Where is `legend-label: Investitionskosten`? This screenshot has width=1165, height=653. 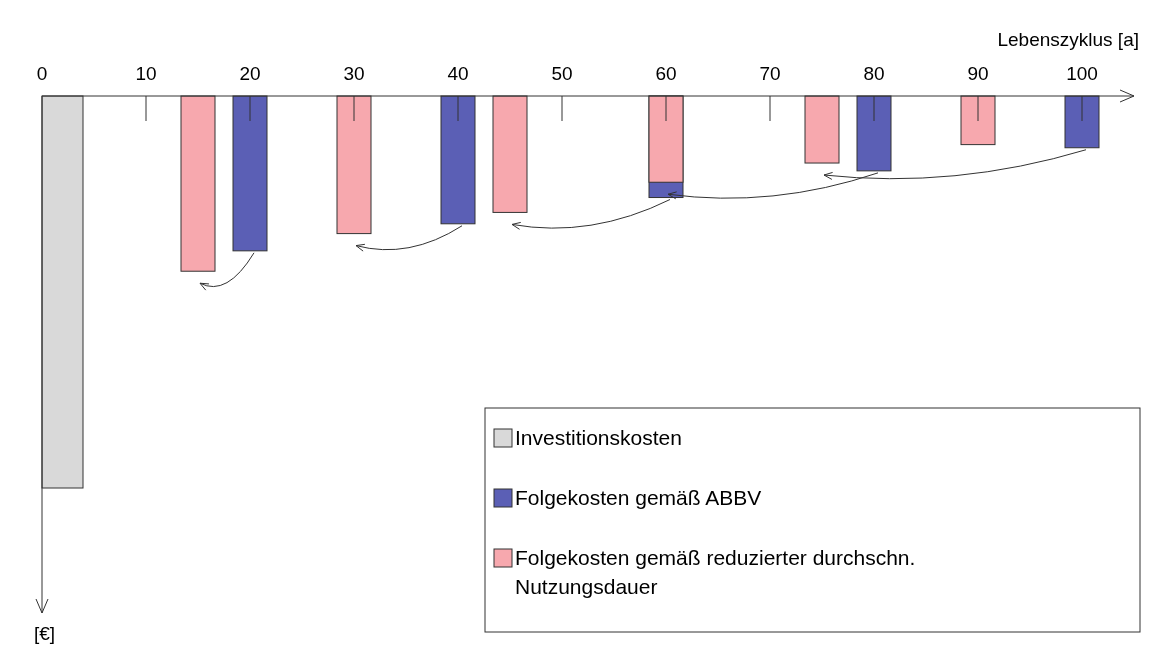
legend-label: Investitionskosten is located at coordinates (598, 437).